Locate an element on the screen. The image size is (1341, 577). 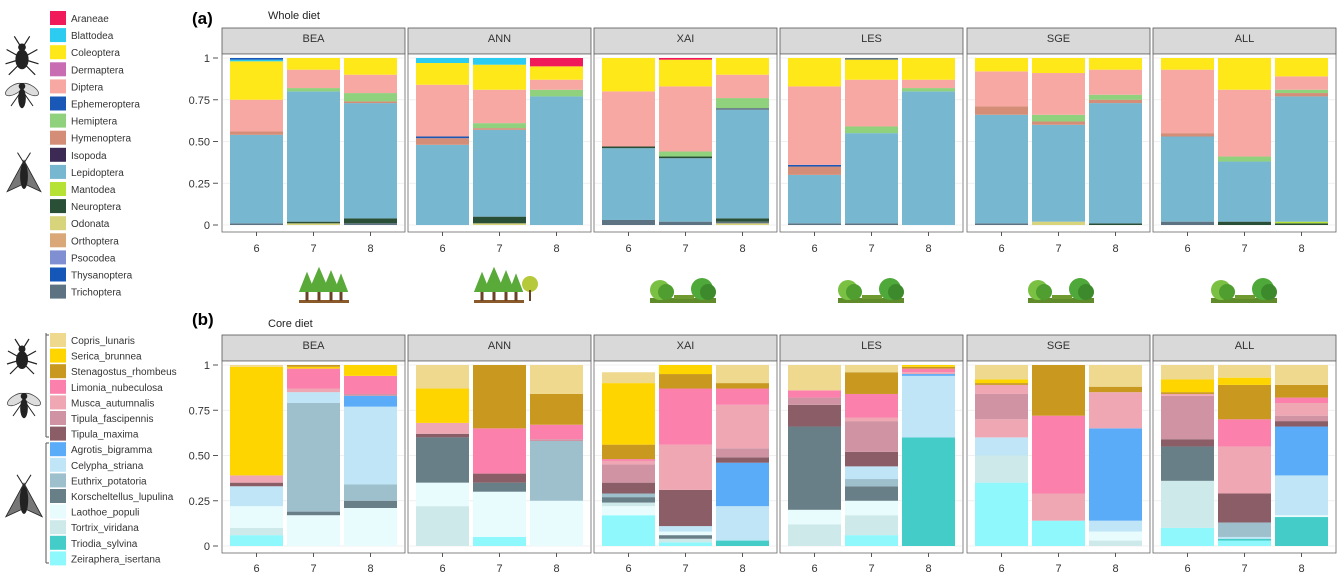
core-xtick-label: 6 is located at coordinates (1187, 569).